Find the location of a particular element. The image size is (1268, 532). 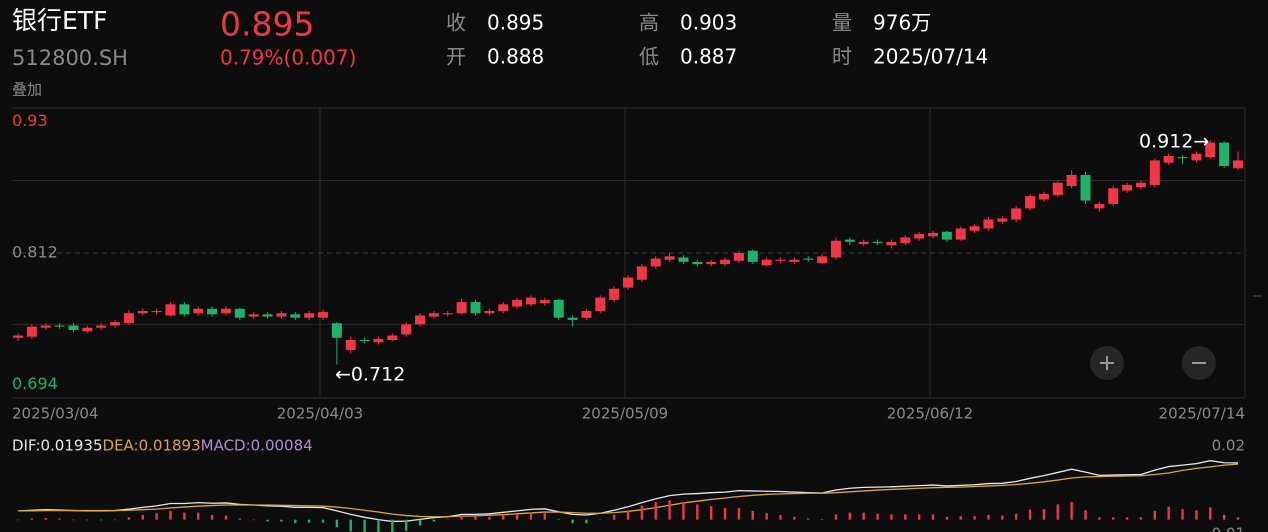

zoom-out-button is located at coordinates (1199, 363).